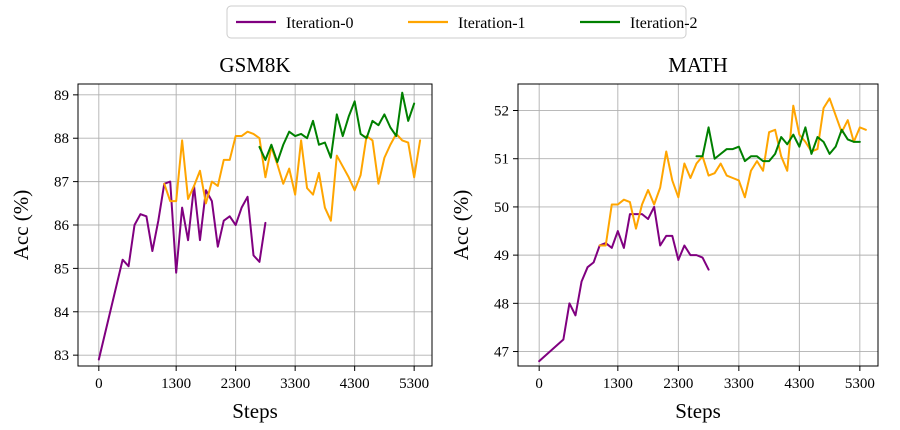 The width and height of the screenshot is (900, 430). I want to click on math-xlabel: Steps, so click(698, 411).